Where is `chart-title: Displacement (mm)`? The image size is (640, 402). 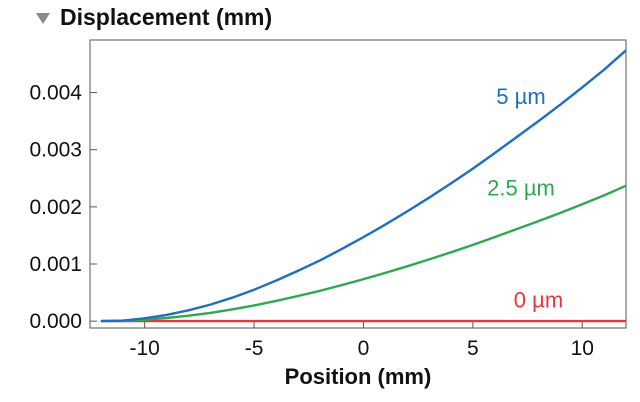 chart-title: Displacement (mm) is located at coordinates (166, 16).